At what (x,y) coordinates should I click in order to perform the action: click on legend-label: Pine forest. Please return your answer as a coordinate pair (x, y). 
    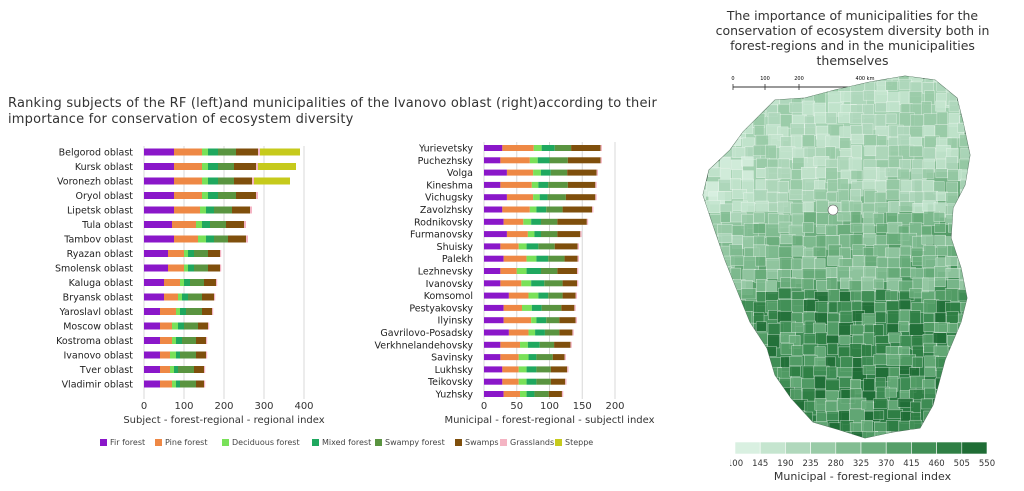
    Looking at the image, I should click on (186, 442).